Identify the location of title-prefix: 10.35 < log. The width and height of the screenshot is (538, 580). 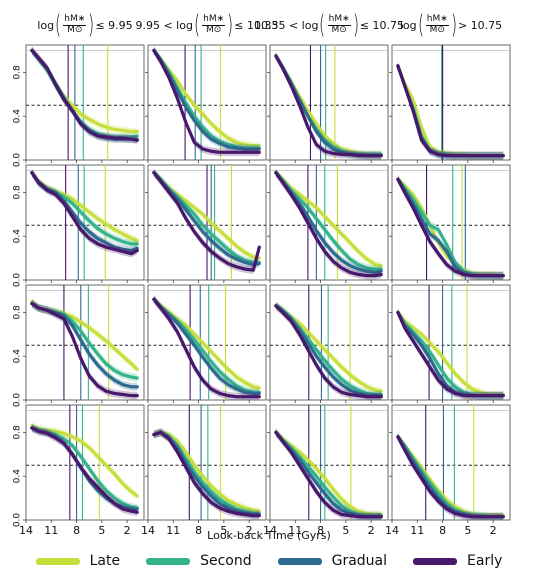
(286, 25).